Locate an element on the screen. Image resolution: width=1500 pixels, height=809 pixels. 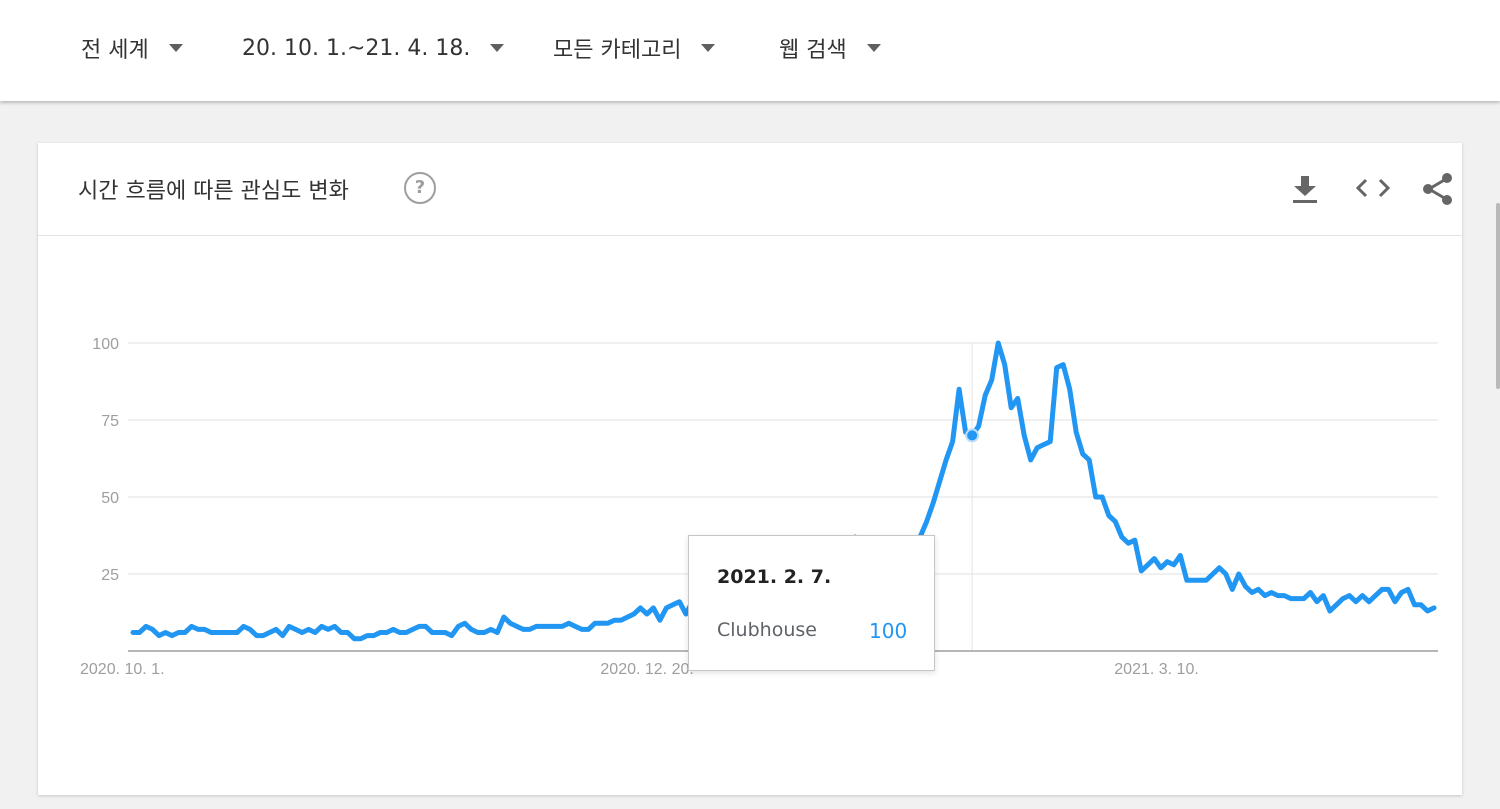
x-tick-label: 2020. 10. 1. is located at coordinates (122, 669).